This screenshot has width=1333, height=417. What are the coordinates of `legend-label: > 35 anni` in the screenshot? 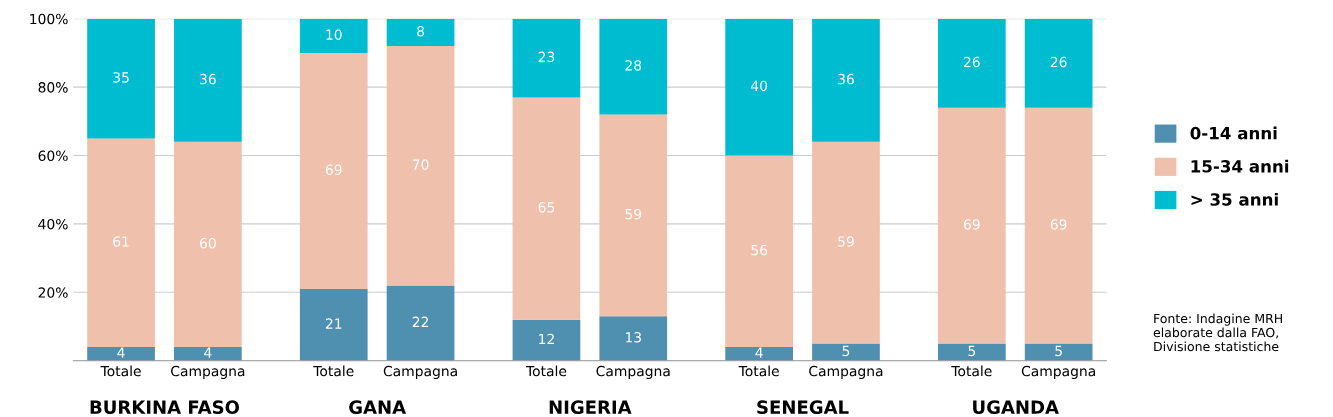 It's located at (1234, 199).